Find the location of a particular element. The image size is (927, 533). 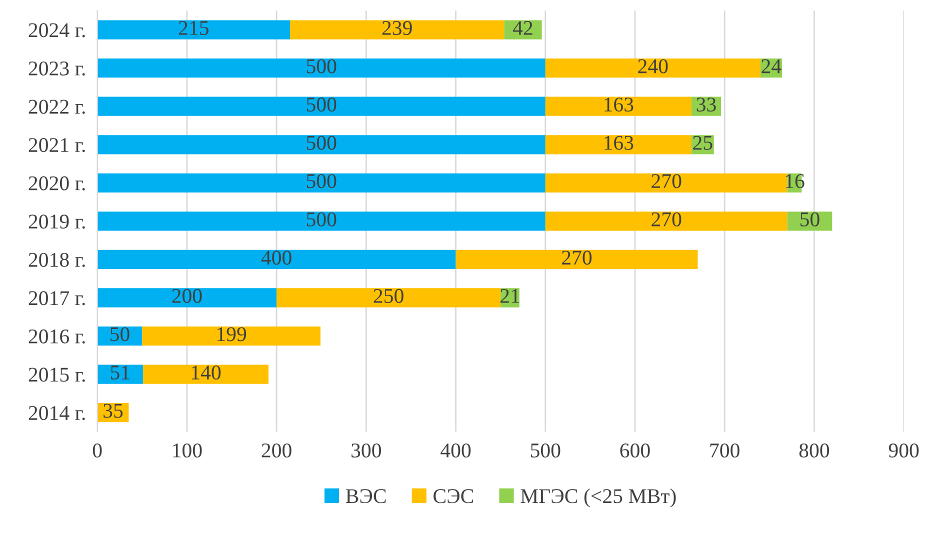

data-label: 200 is located at coordinates (187, 295).